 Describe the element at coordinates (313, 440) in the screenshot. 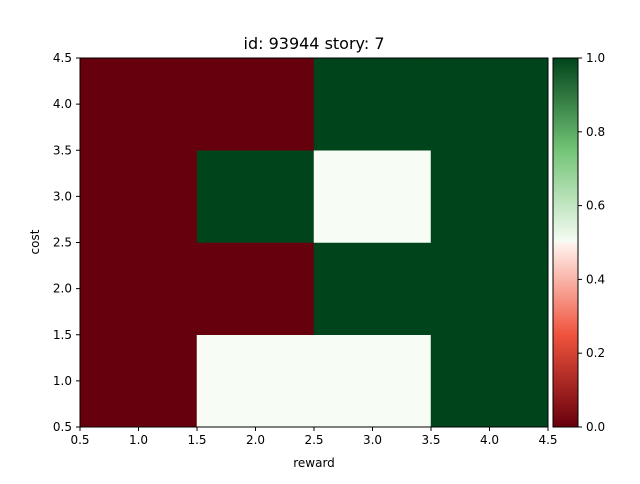

I see `x-tick-label: 2.5` at that location.